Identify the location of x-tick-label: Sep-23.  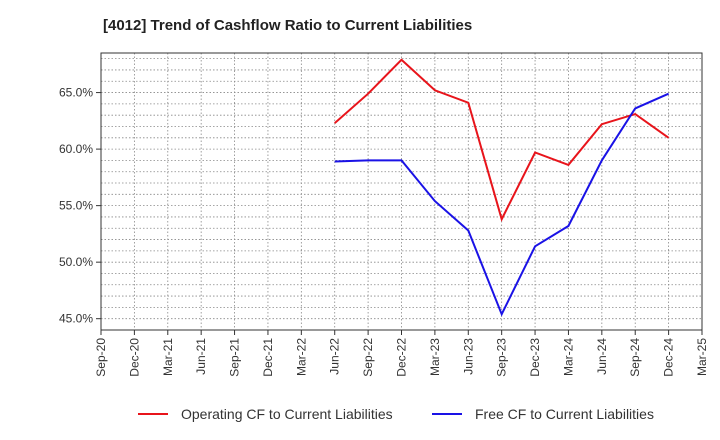
(502, 357).